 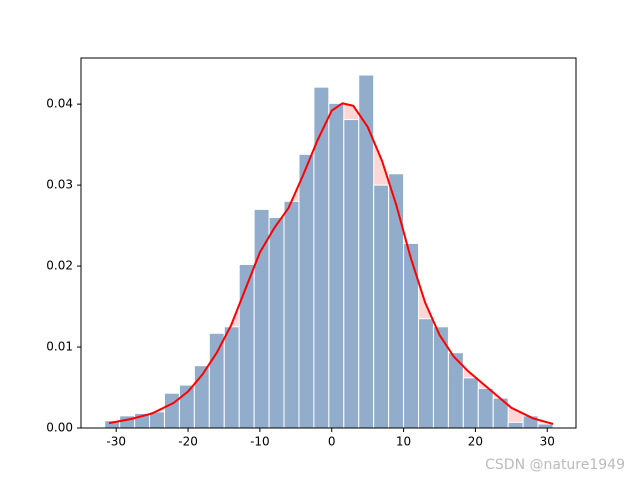 What do you see at coordinates (547, 442) in the screenshot?
I see `x-tick-label: 30` at bounding box center [547, 442].